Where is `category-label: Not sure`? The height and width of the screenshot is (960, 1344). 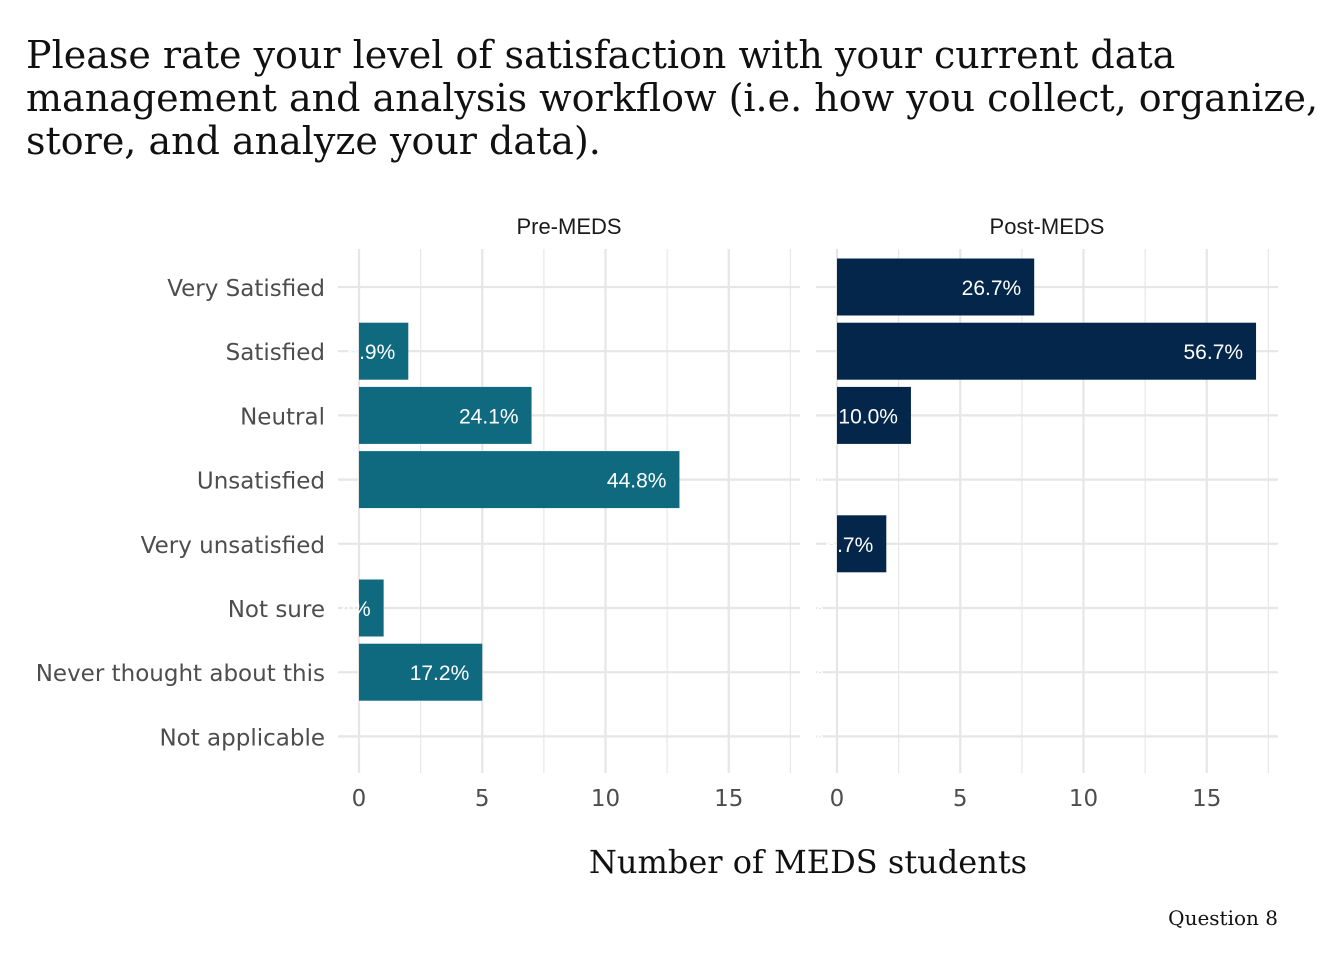
category-label: Not sure is located at coordinates (276, 610).